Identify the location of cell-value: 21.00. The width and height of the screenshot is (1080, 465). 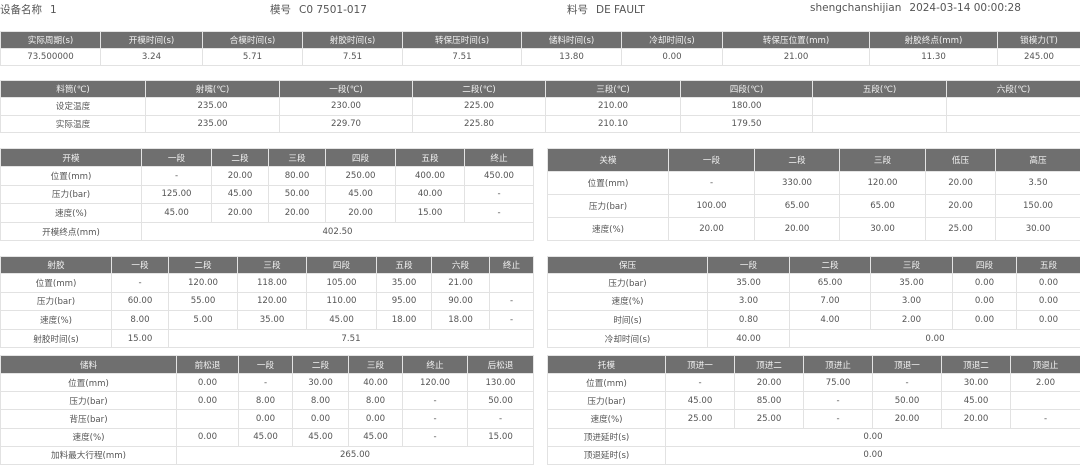
(796, 57).